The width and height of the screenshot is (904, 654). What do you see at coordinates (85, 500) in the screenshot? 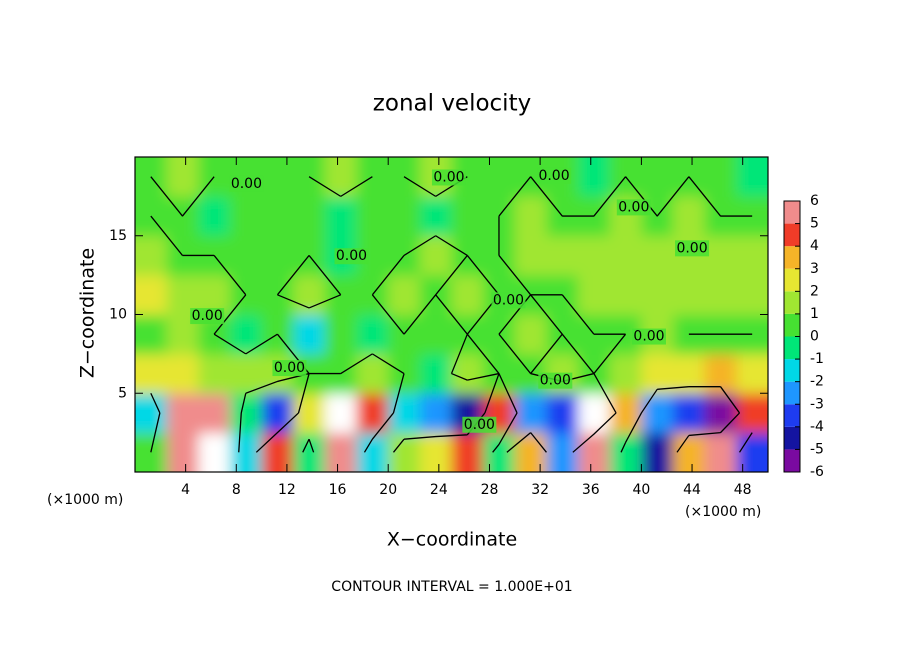
I see `y-unit-label: (×1000 m)` at bounding box center [85, 500].